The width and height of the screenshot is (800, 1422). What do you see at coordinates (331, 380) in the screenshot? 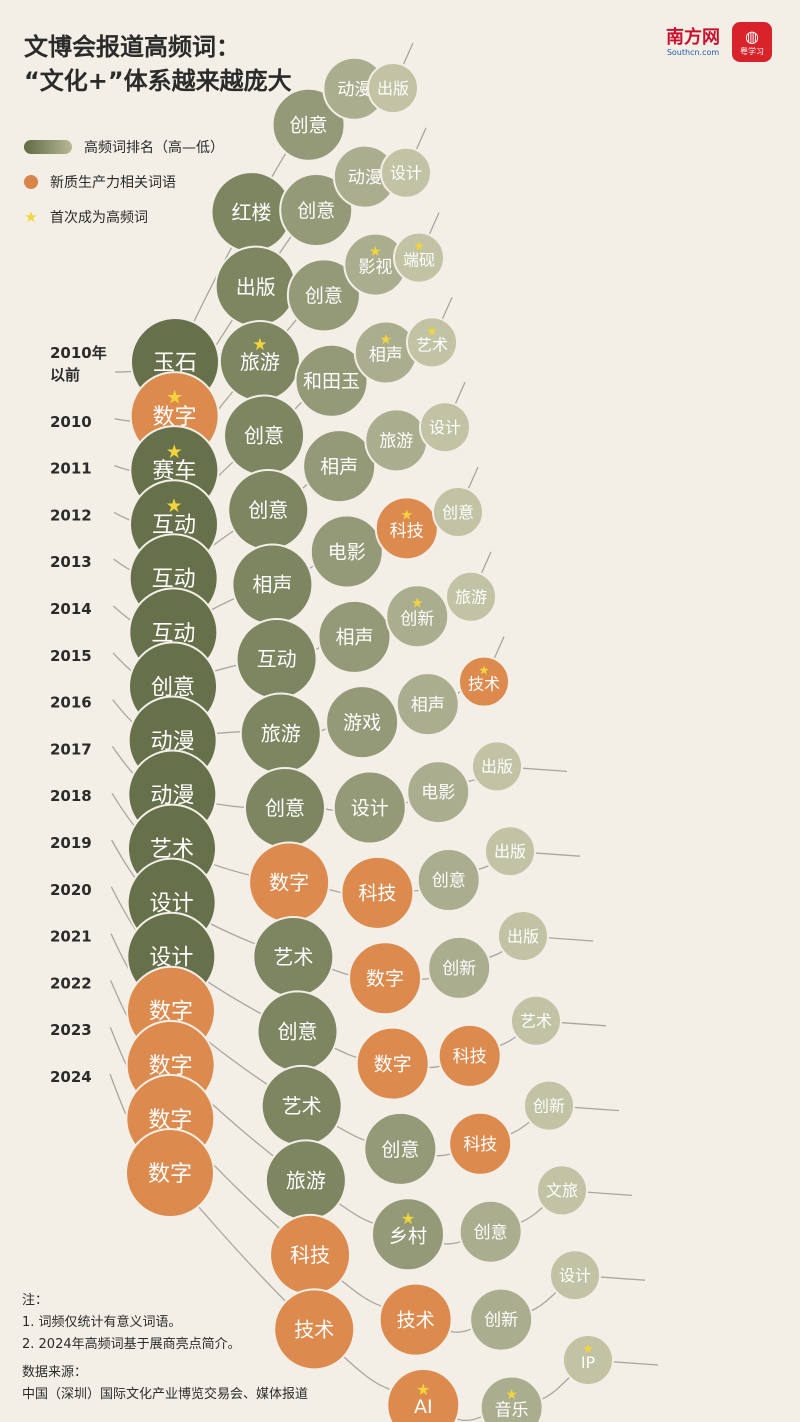
I see `word-bubble: 和田玉` at bounding box center [331, 380].